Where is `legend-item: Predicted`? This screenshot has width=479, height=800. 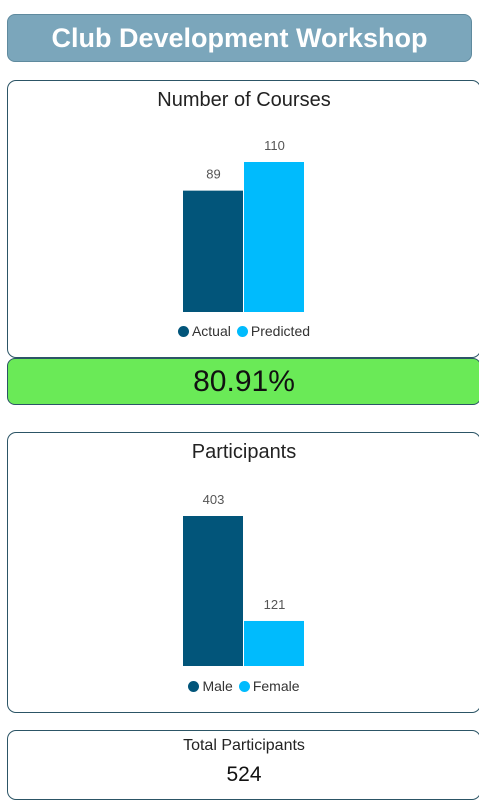
legend-item: Predicted is located at coordinates (273, 331).